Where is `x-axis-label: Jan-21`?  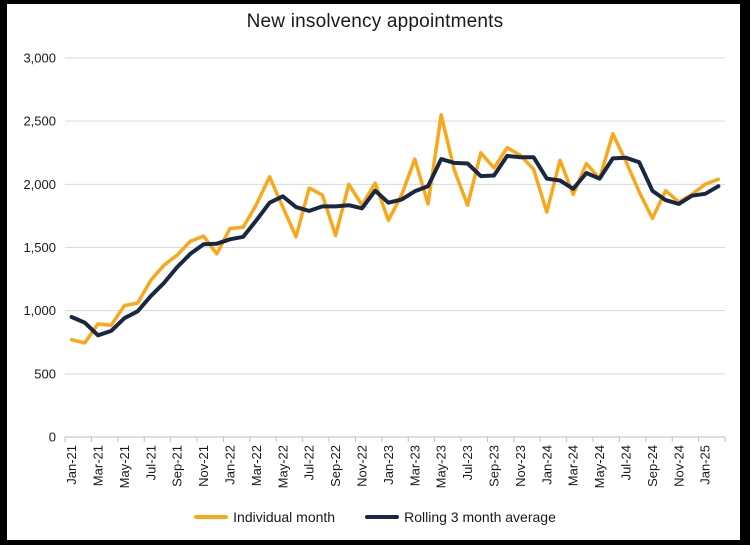 x-axis-label: Jan-21 is located at coordinates (71, 465).